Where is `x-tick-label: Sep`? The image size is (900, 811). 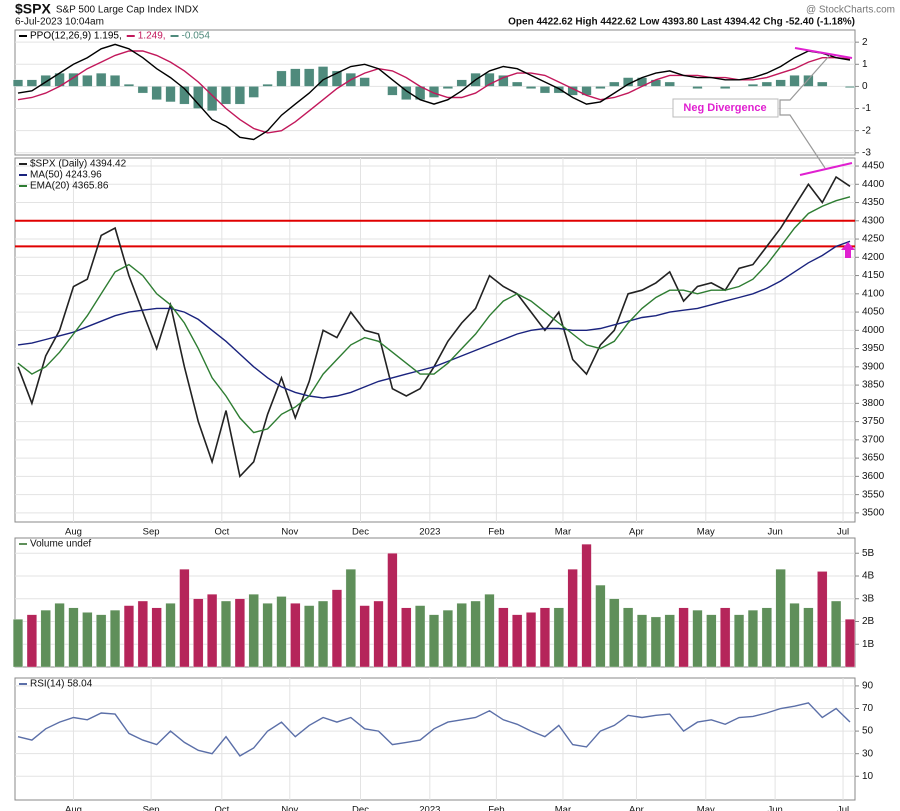 x-tick-label: Sep is located at coordinates (151, 532).